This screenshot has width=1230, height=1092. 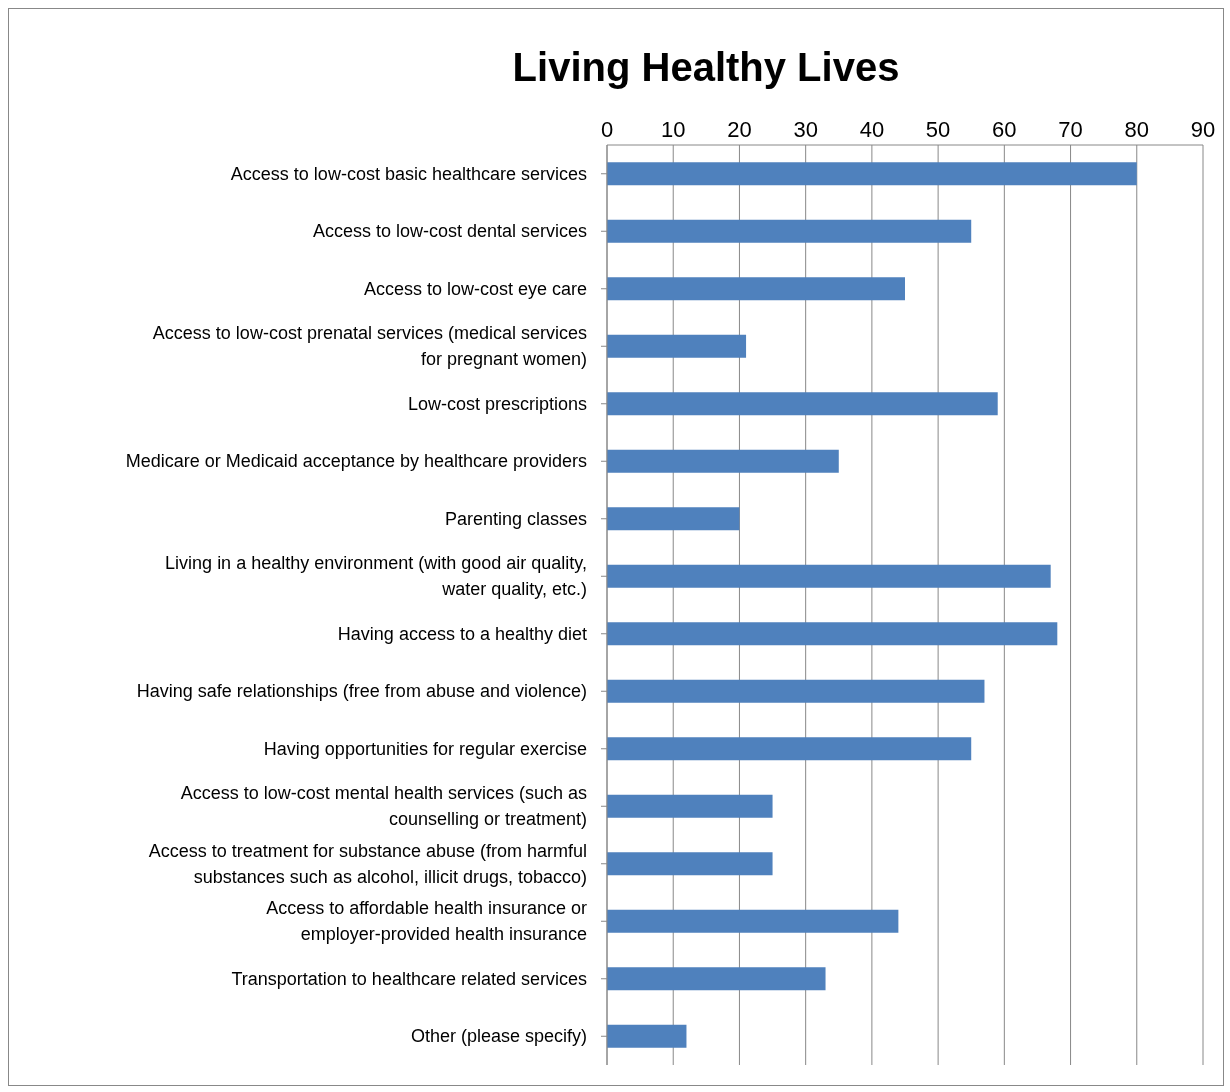 I want to click on x-tick-label: 20, so click(x=739, y=129).